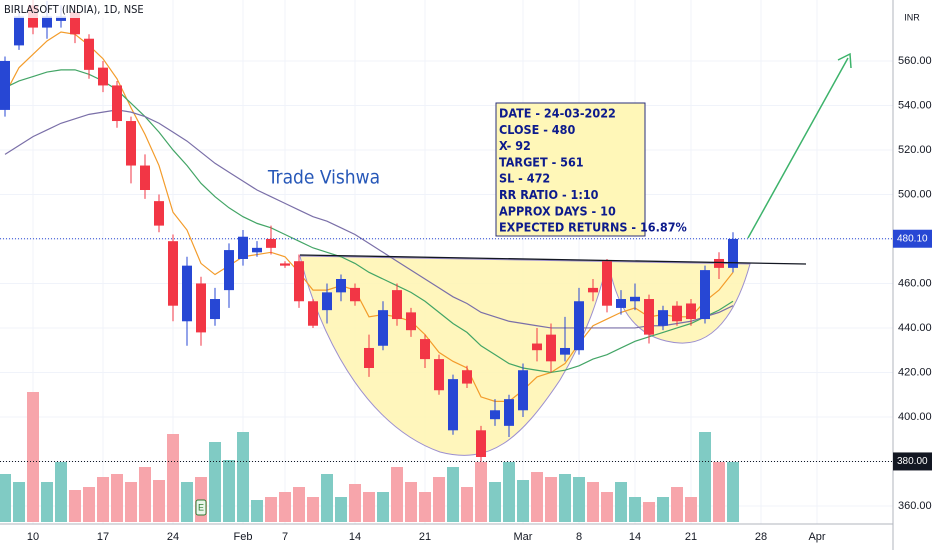 The image size is (932, 550). I want to click on watermark: Trade Vishwa, so click(323, 178).